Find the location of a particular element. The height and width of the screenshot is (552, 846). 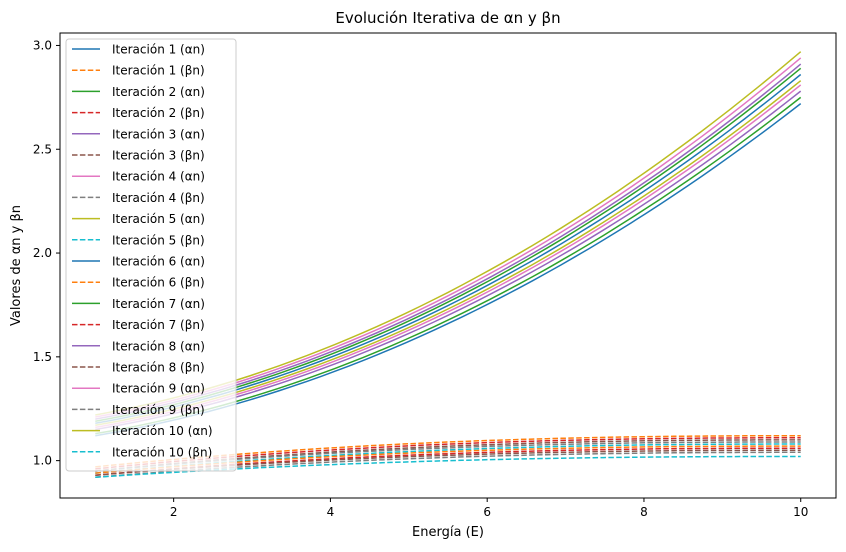

legend-label-20: Iteración 10 (βn) is located at coordinates (162, 452).